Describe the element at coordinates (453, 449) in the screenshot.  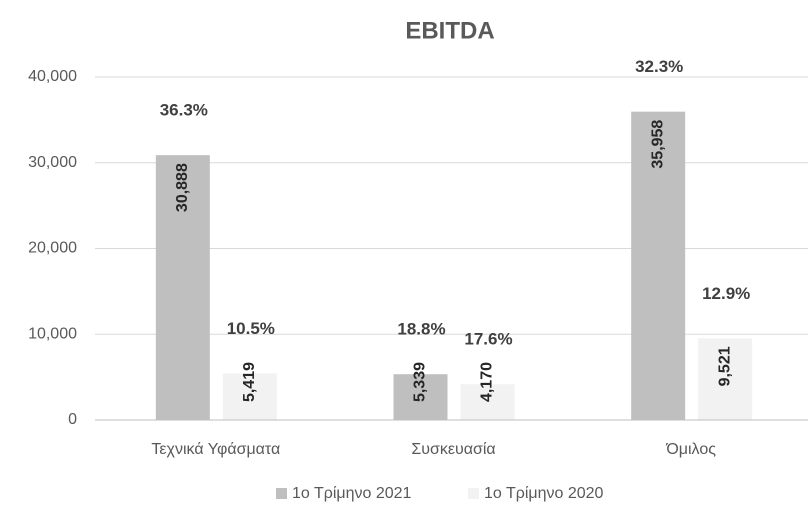
I see `x-tick-label: Συσκευασία` at that location.